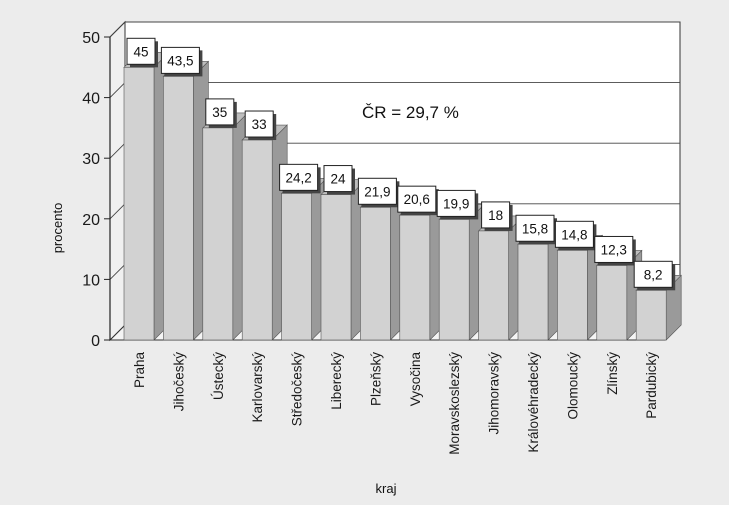  What do you see at coordinates (91, 220) in the screenshot?
I see `y-tick-label: 20` at bounding box center [91, 220].